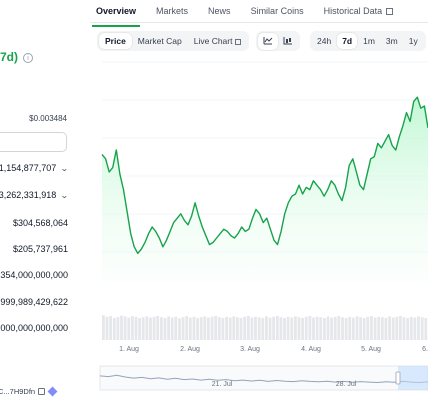 Image resolution: width=428 pixels, height=400 pixels. Describe the element at coordinates (391, 41) in the screenshot. I see `range-3m-button: 3m` at that location.